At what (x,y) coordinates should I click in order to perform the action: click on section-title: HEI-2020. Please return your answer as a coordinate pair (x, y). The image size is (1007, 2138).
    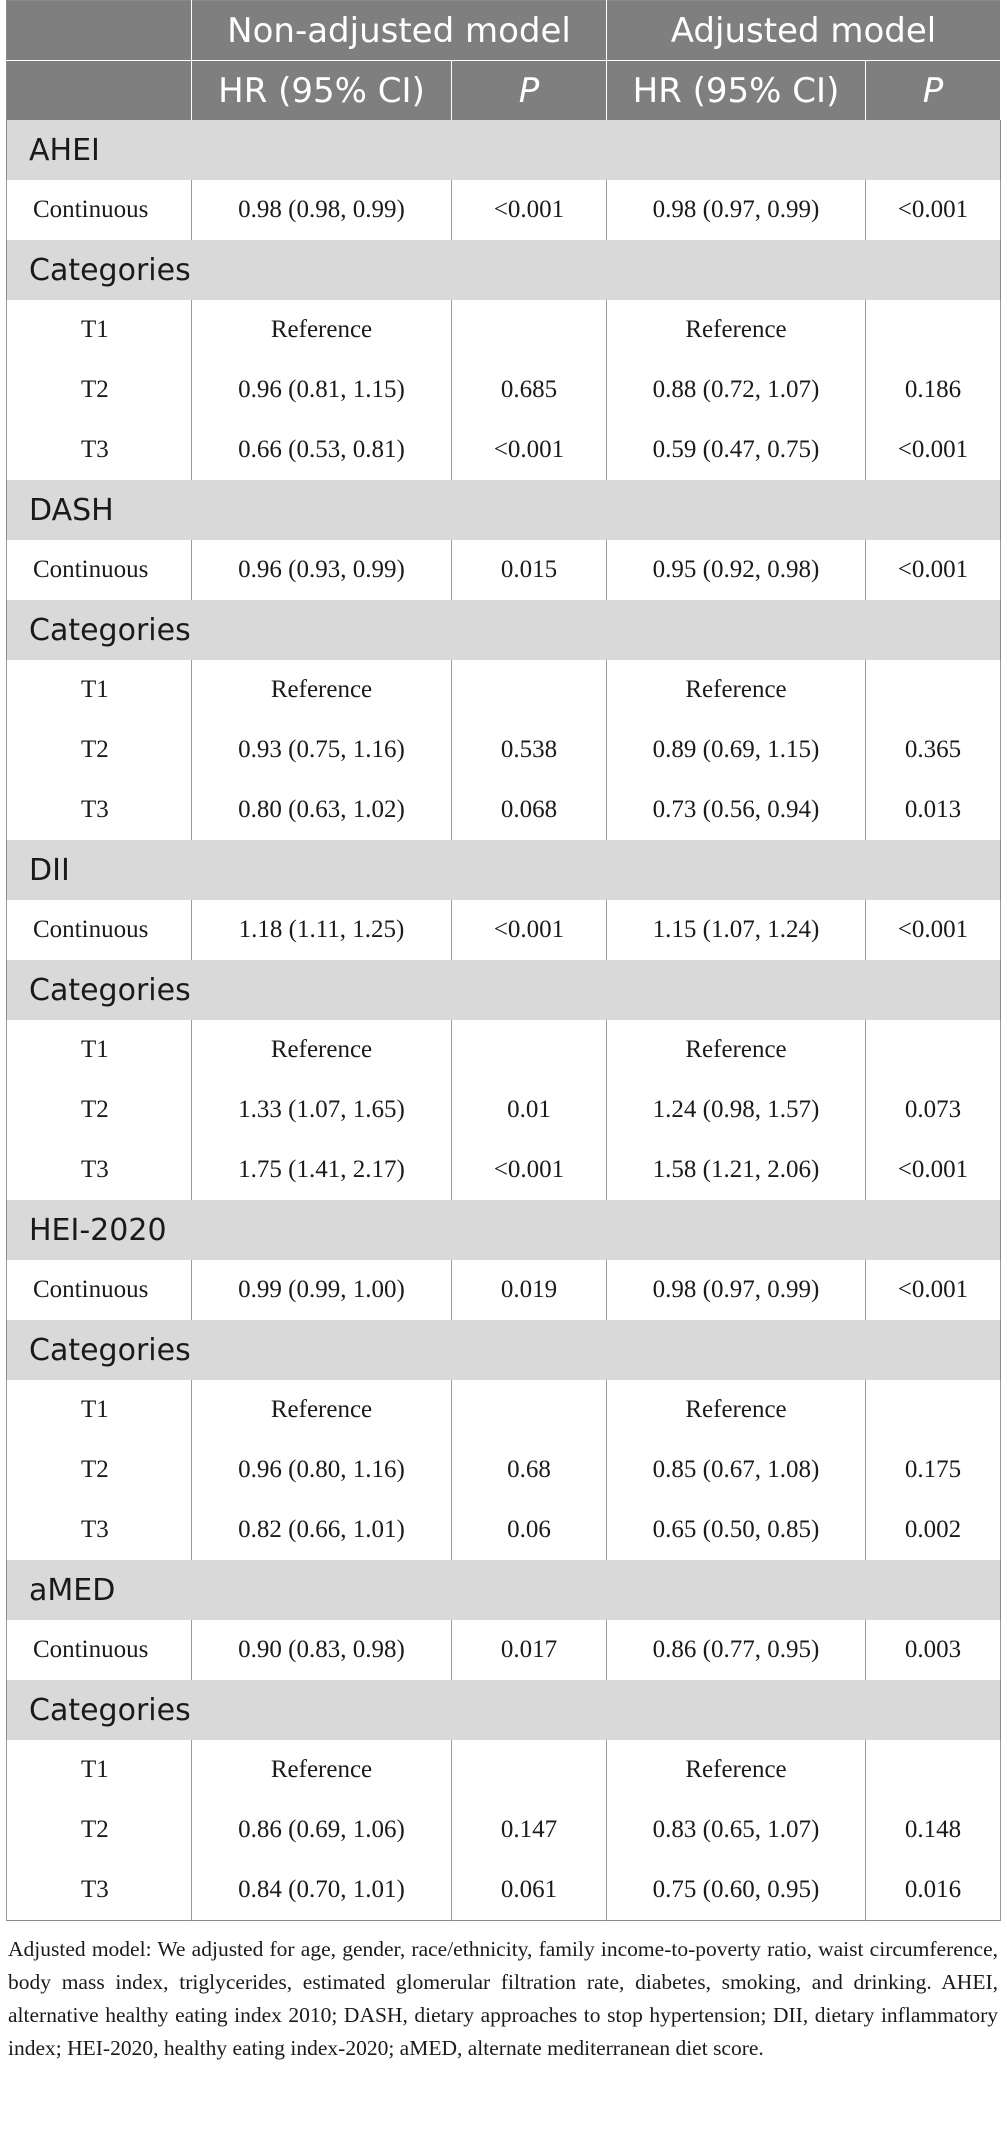
    Looking at the image, I should click on (503, 1230).